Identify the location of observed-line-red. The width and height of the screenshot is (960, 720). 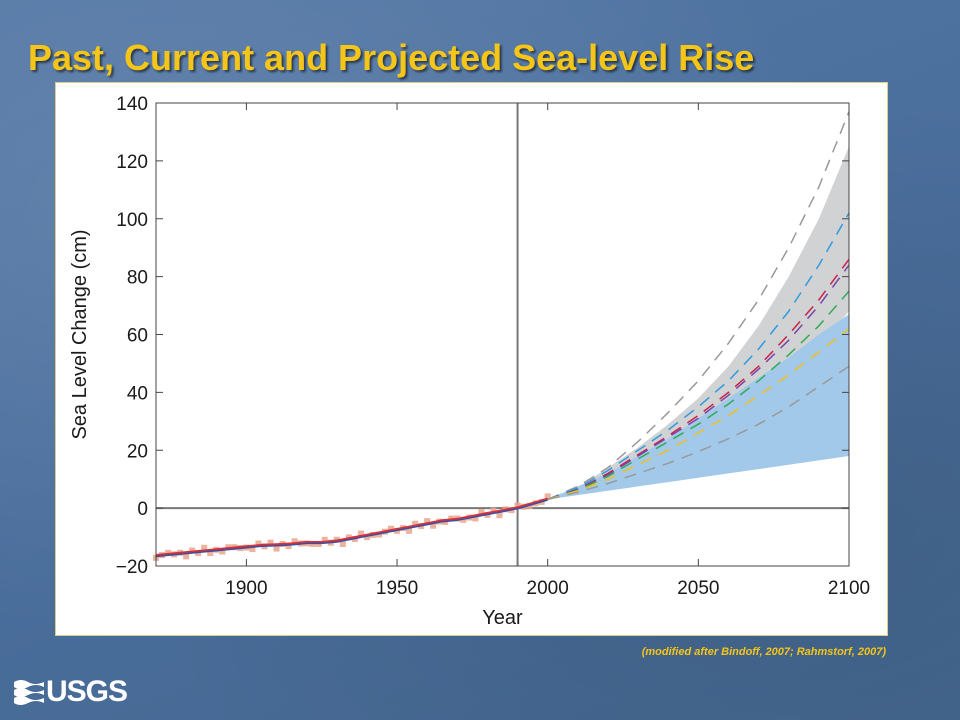
(351, 526).